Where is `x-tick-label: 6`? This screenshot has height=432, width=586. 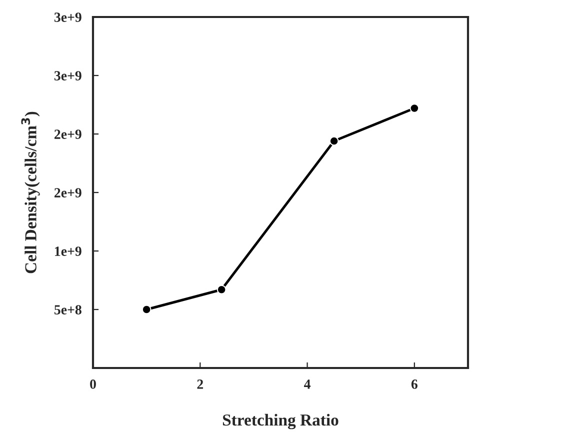
x-tick-label: 6 is located at coordinates (414, 384).